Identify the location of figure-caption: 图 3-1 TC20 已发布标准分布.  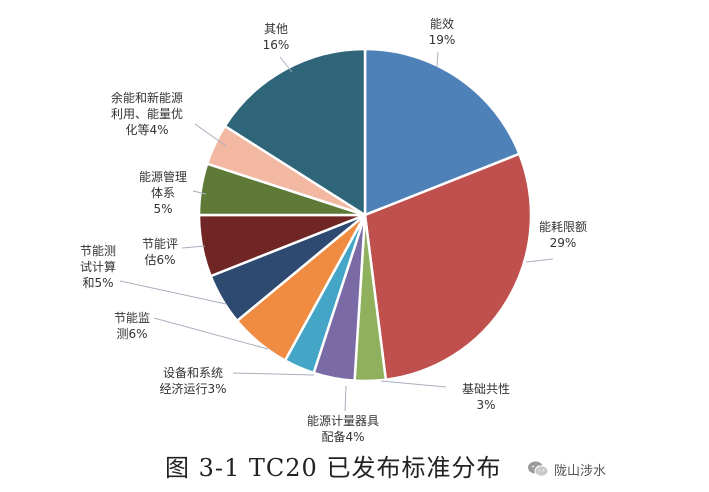
(333, 468).